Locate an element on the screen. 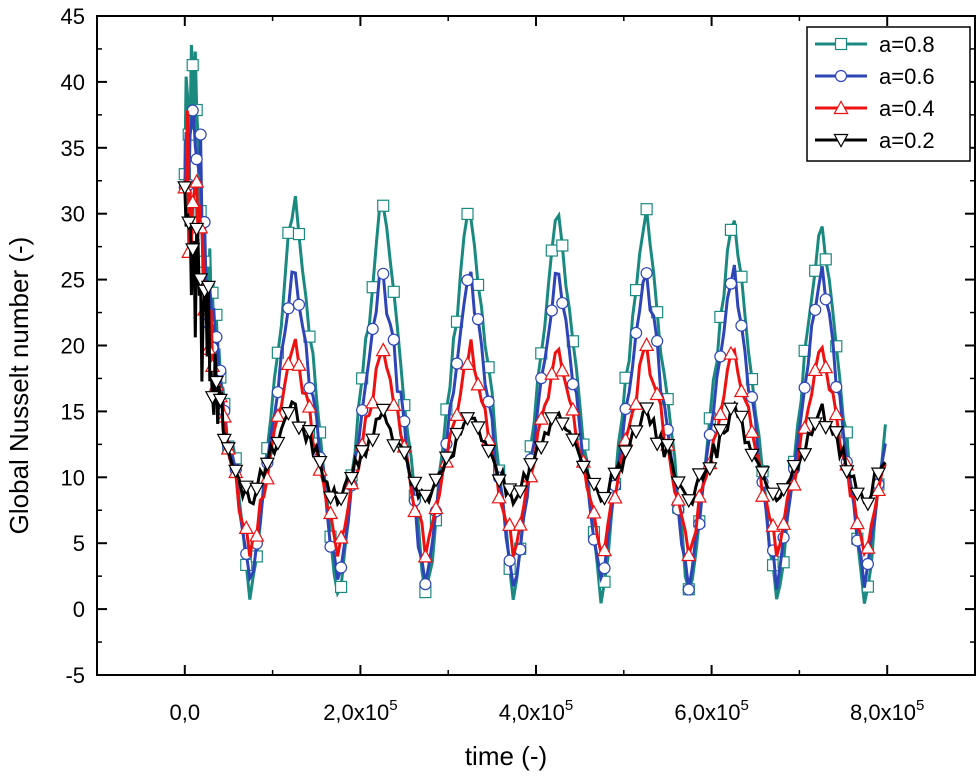  x-tick-label: 6,0x10⁵ is located at coordinates (711, 711).